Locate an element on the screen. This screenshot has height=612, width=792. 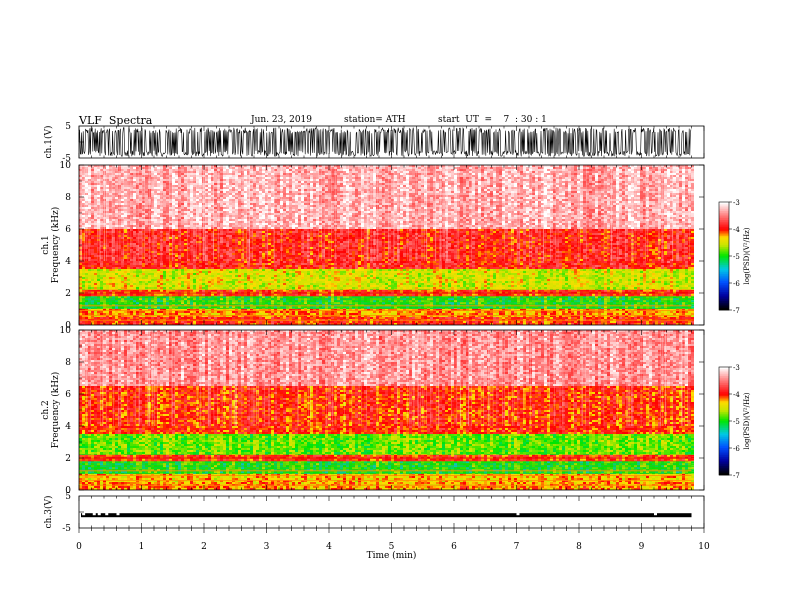
date-label: Jun. 23, 2019 is located at coordinates (281, 120).